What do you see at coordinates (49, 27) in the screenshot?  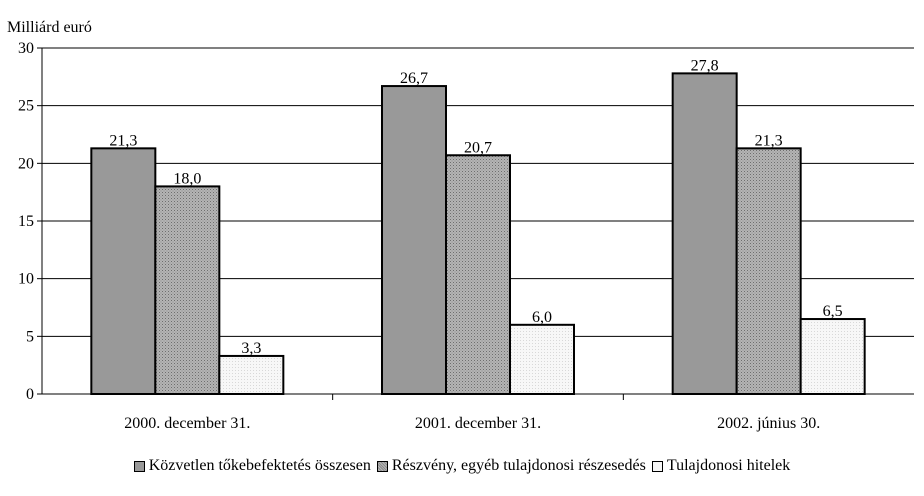 I see `y-unit-label: Milliárd euró` at bounding box center [49, 27].